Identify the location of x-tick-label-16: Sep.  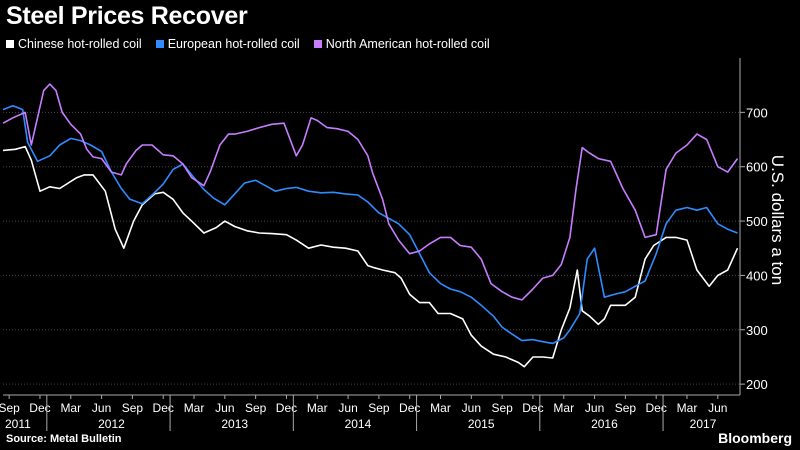
(502, 408).